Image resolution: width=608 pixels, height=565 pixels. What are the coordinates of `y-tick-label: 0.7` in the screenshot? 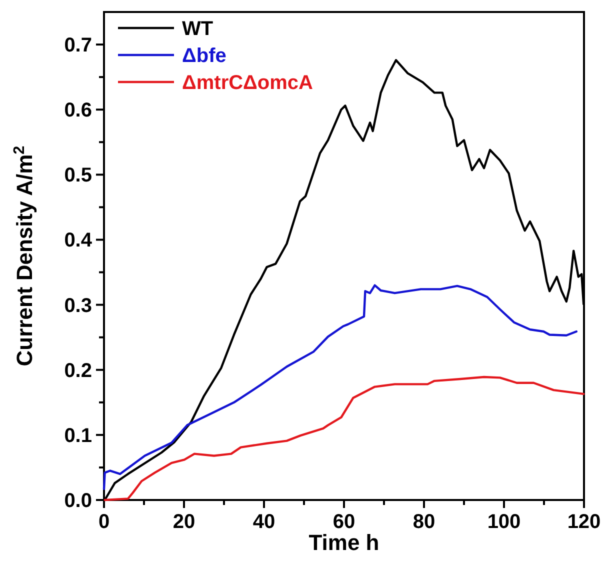 It's located at (78, 45).